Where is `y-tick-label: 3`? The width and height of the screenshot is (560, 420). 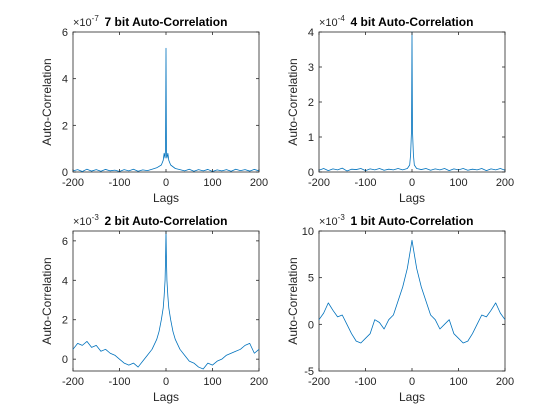 y-tick-label: 3 is located at coordinates (311, 68).